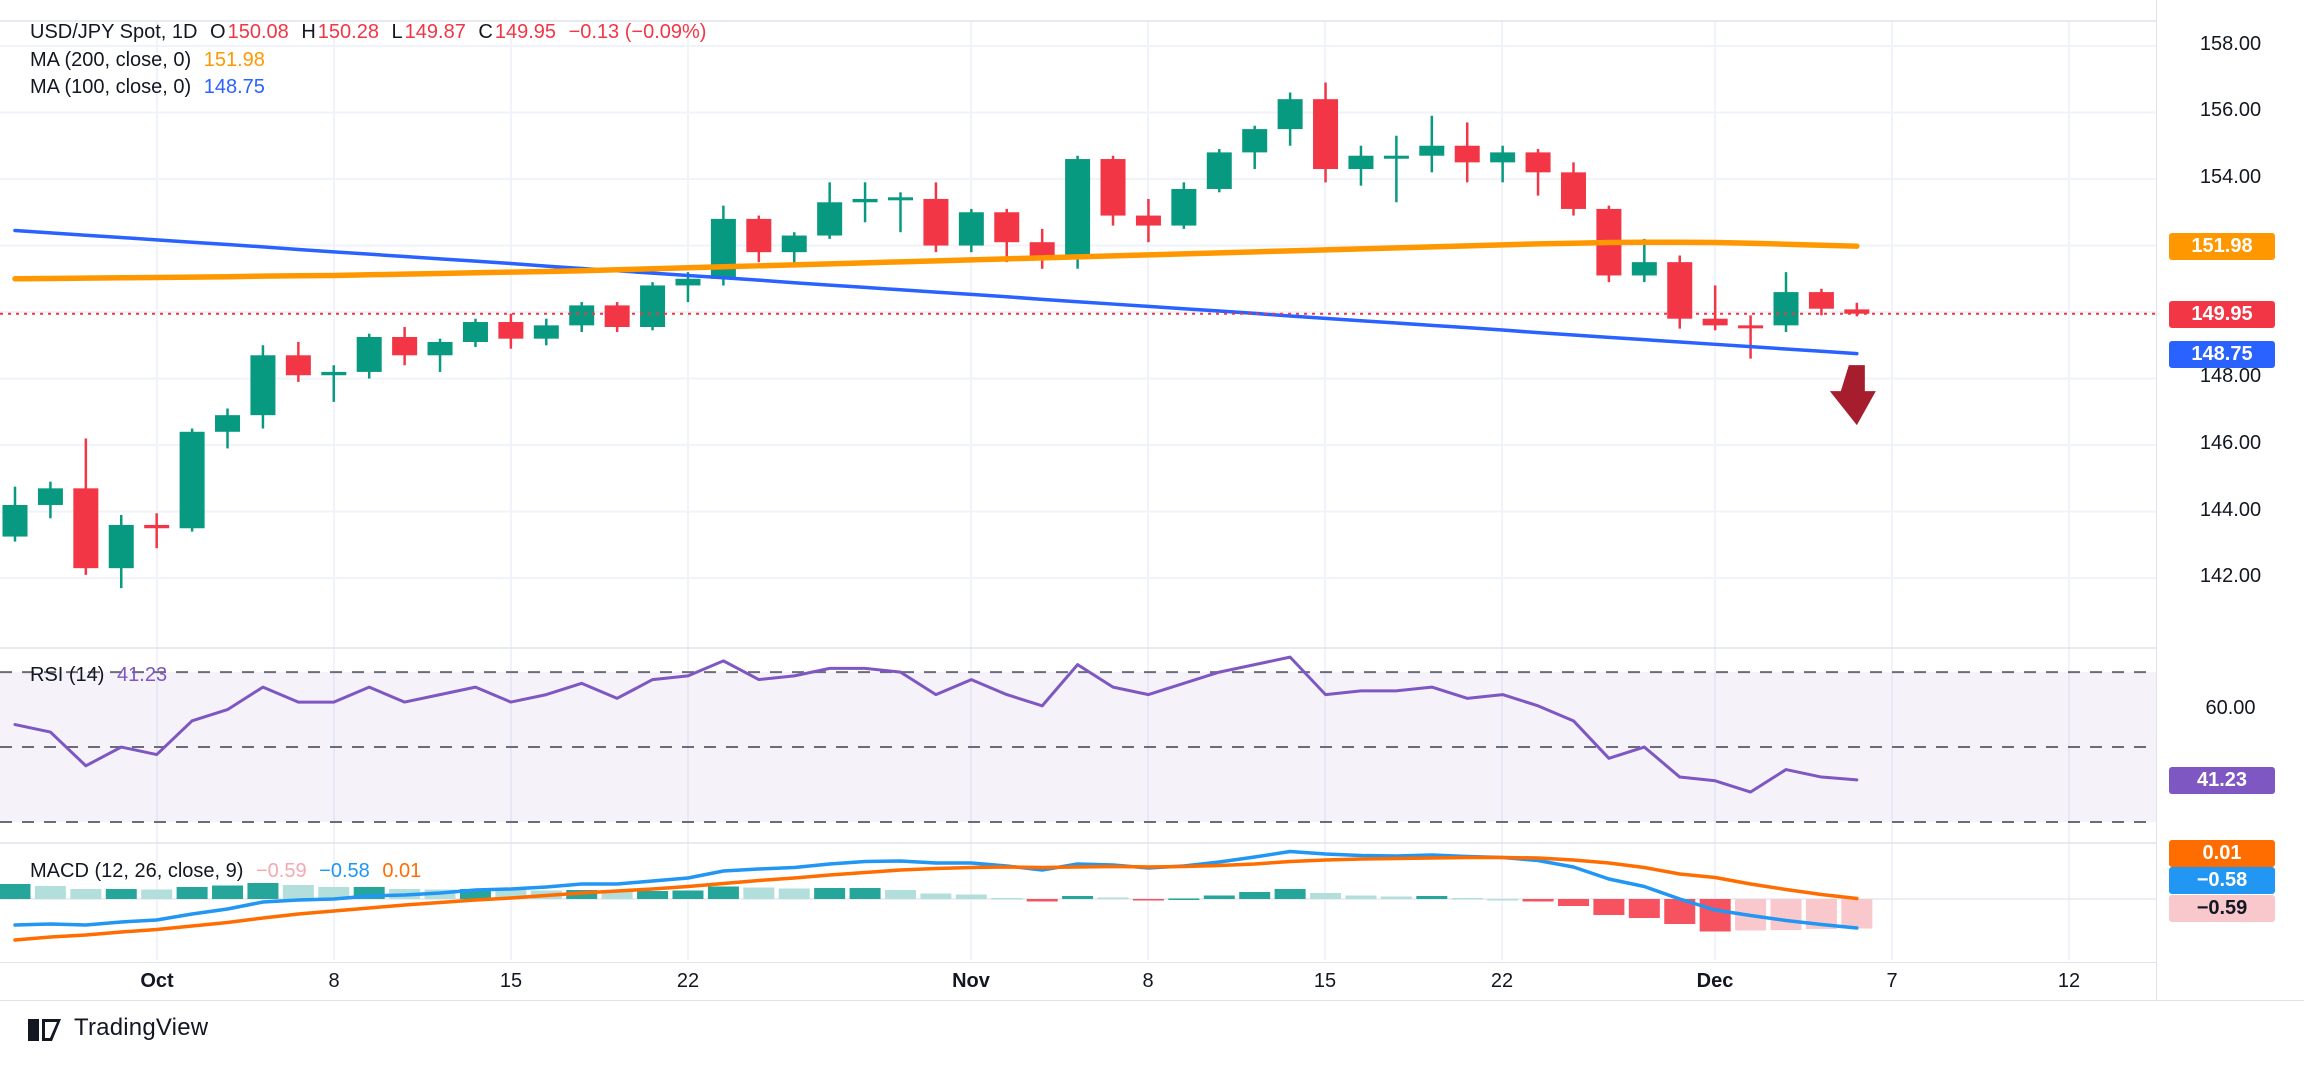 The height and width of the screenshot is (1066, 2304). I want to click on rsi-line, so click(936, 724).